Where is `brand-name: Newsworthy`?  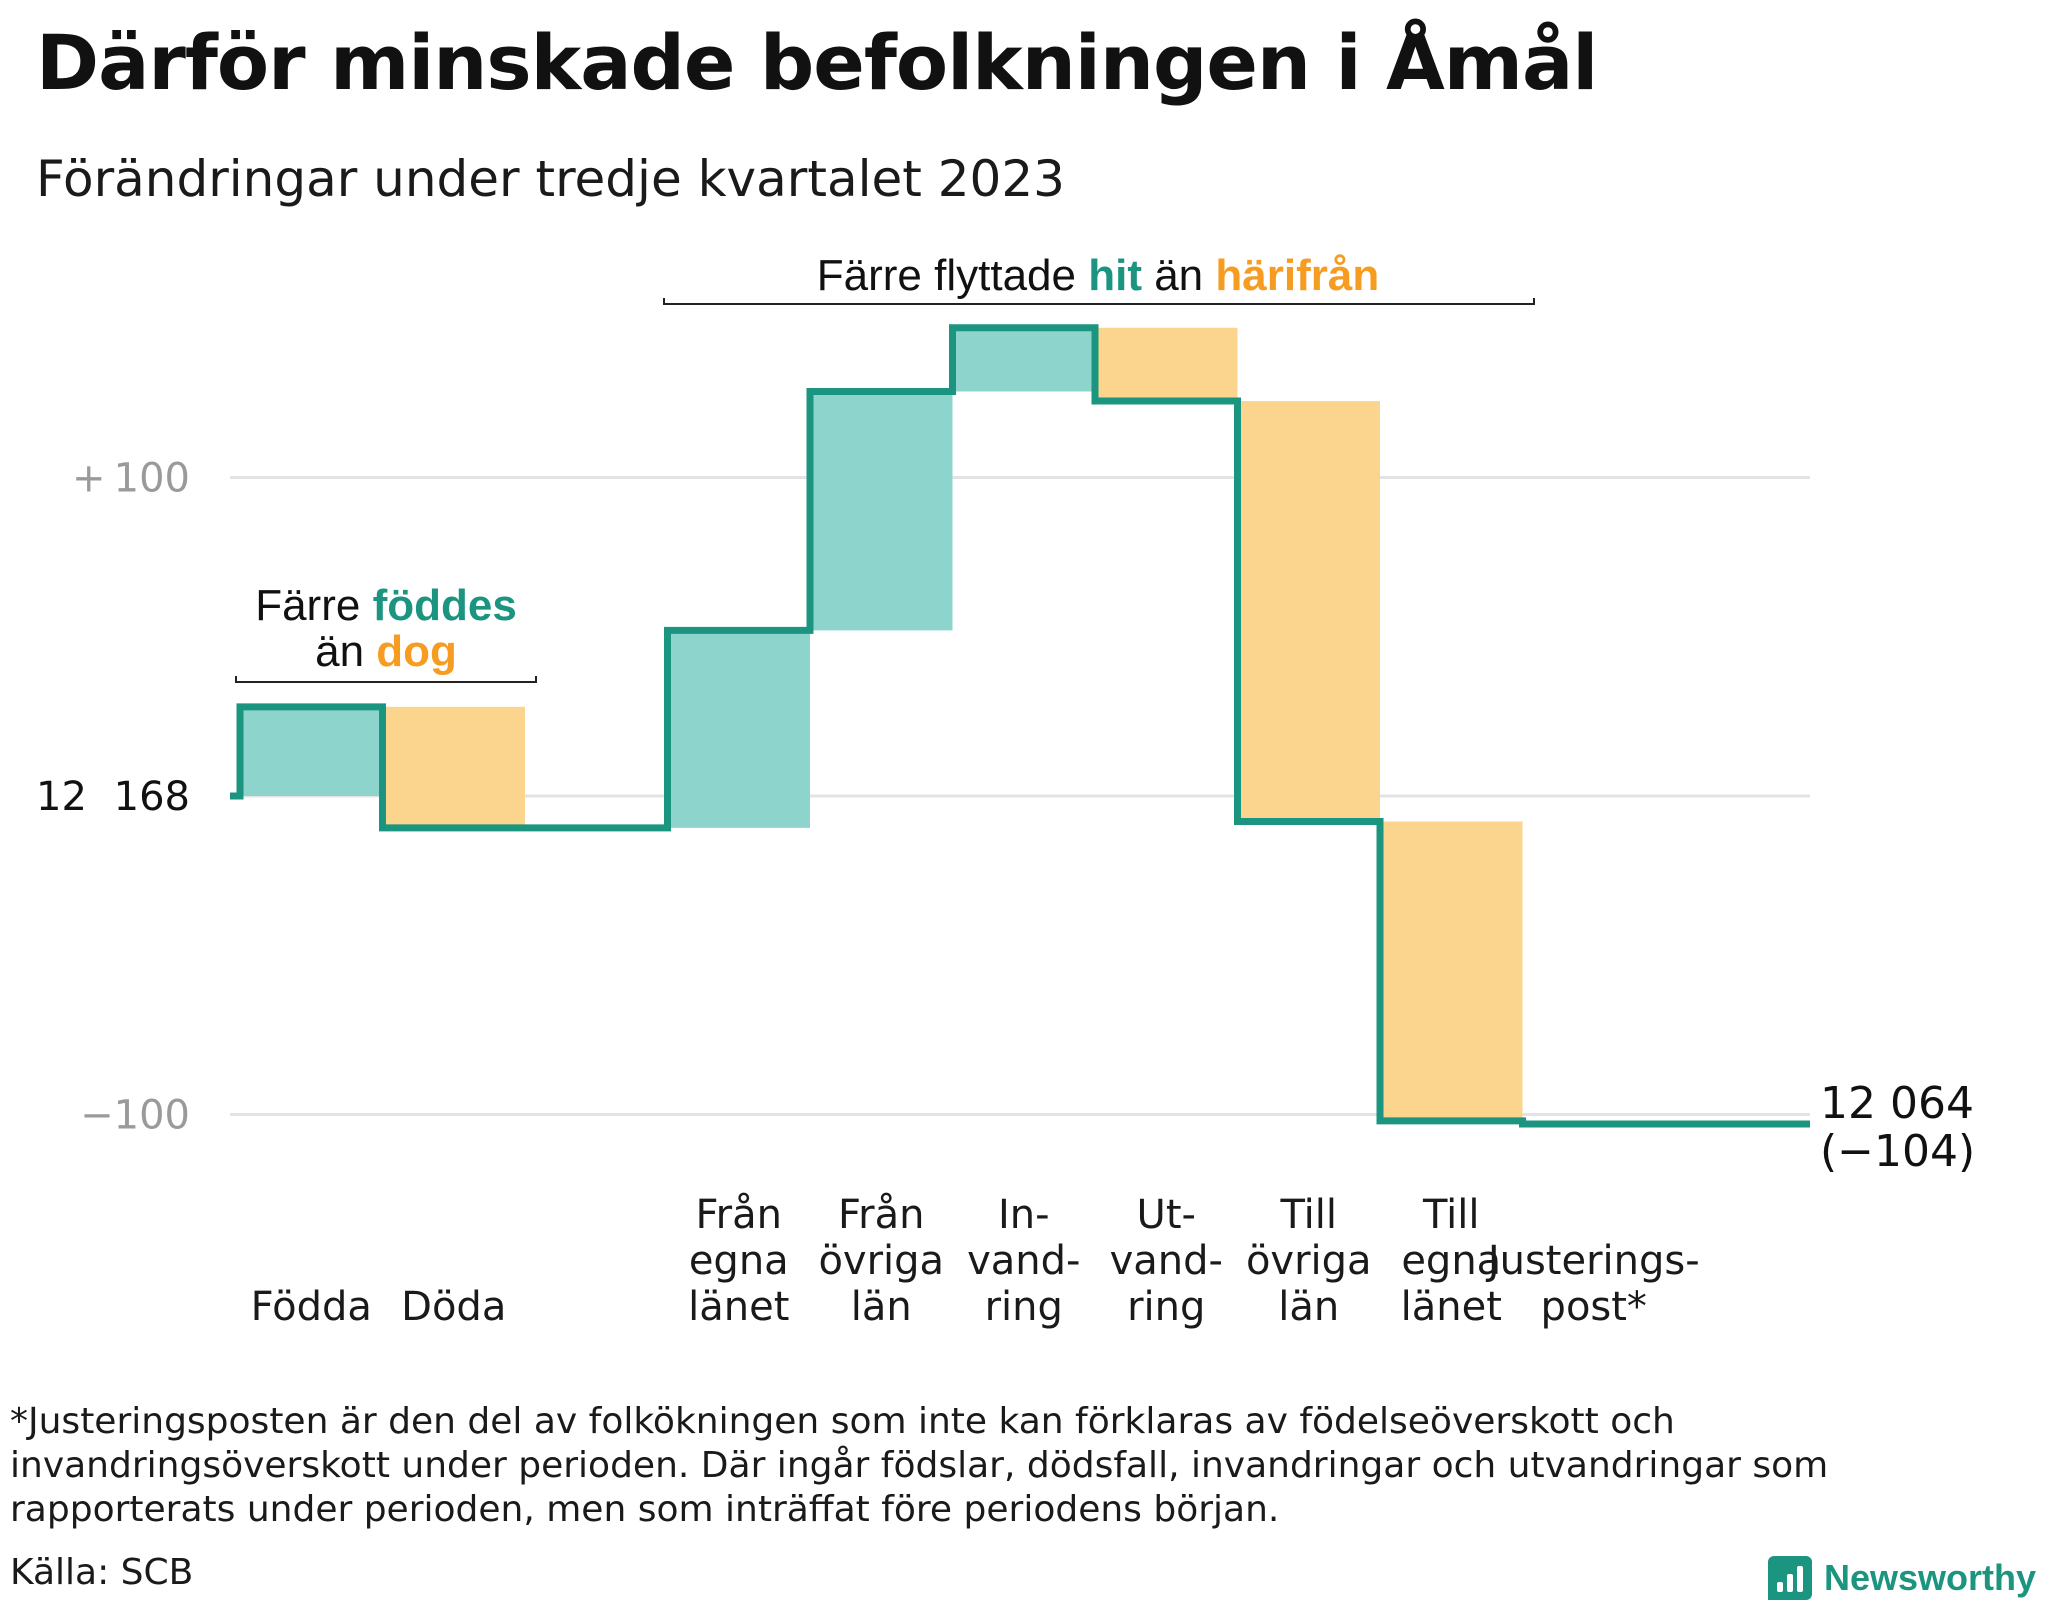
brand-name: Newsworthy is located at coordinates (1930, 1577).